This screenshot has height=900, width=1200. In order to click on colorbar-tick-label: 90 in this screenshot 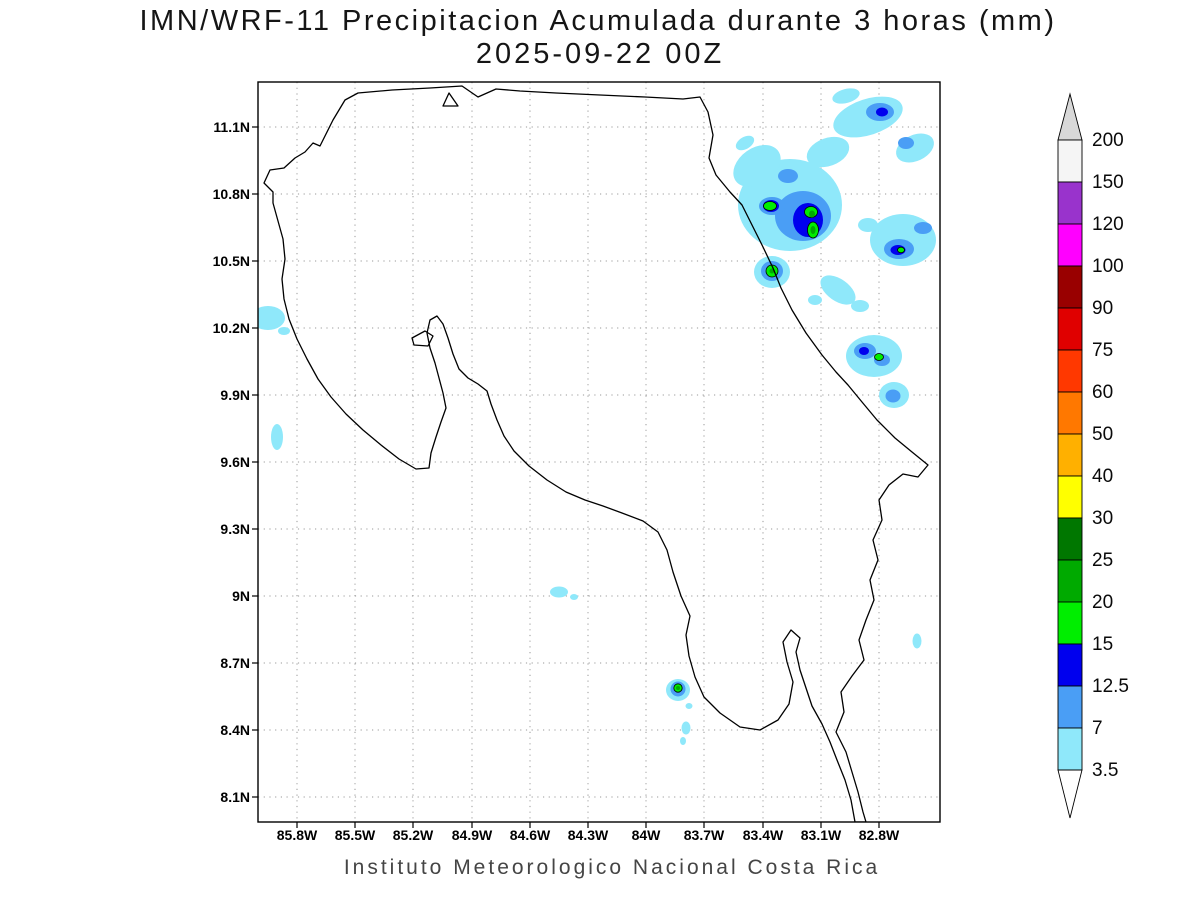, I will do `click(1102, 308)`.